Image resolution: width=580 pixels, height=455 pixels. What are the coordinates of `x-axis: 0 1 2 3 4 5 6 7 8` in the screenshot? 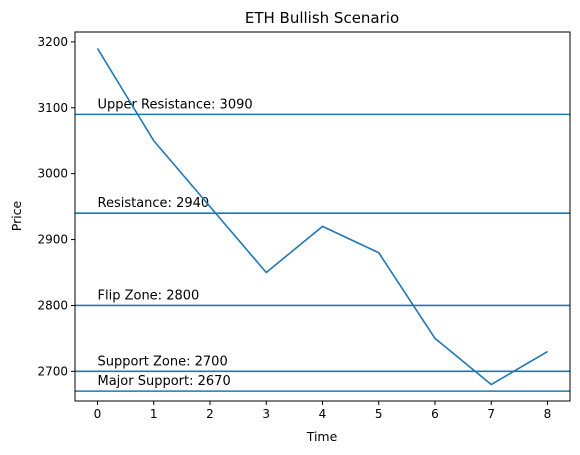 It's located at (323, 411).